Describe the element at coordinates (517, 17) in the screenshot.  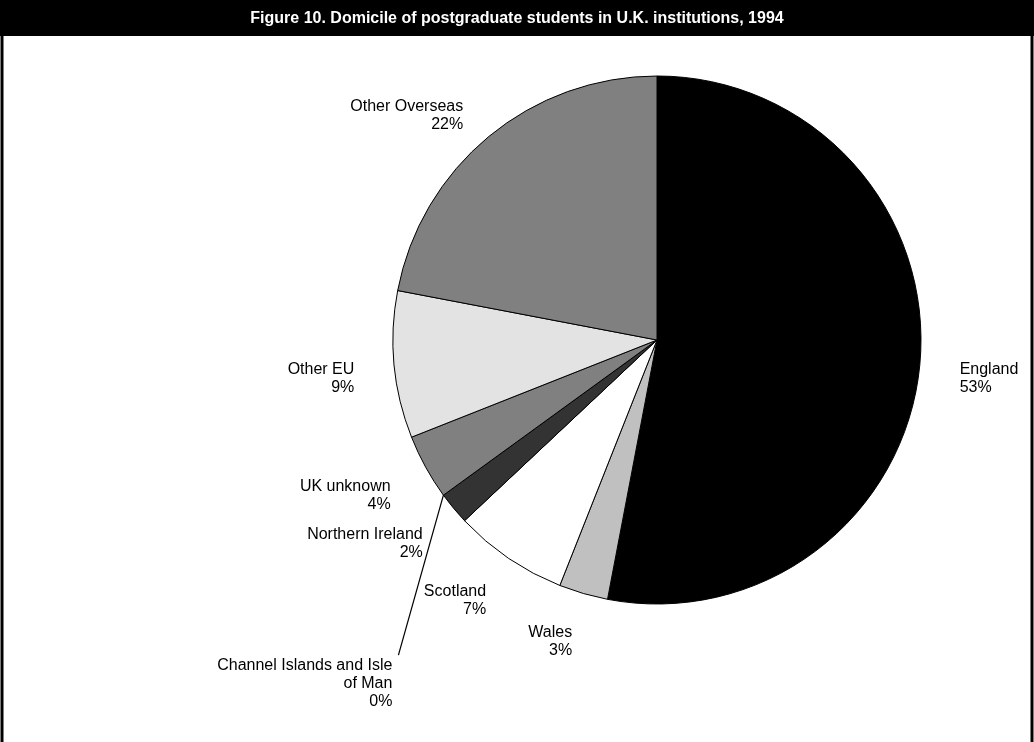
I see `chart-title: Figure 10. Domicile of postgraduate students in U.K. institutions, 1994` at that location.